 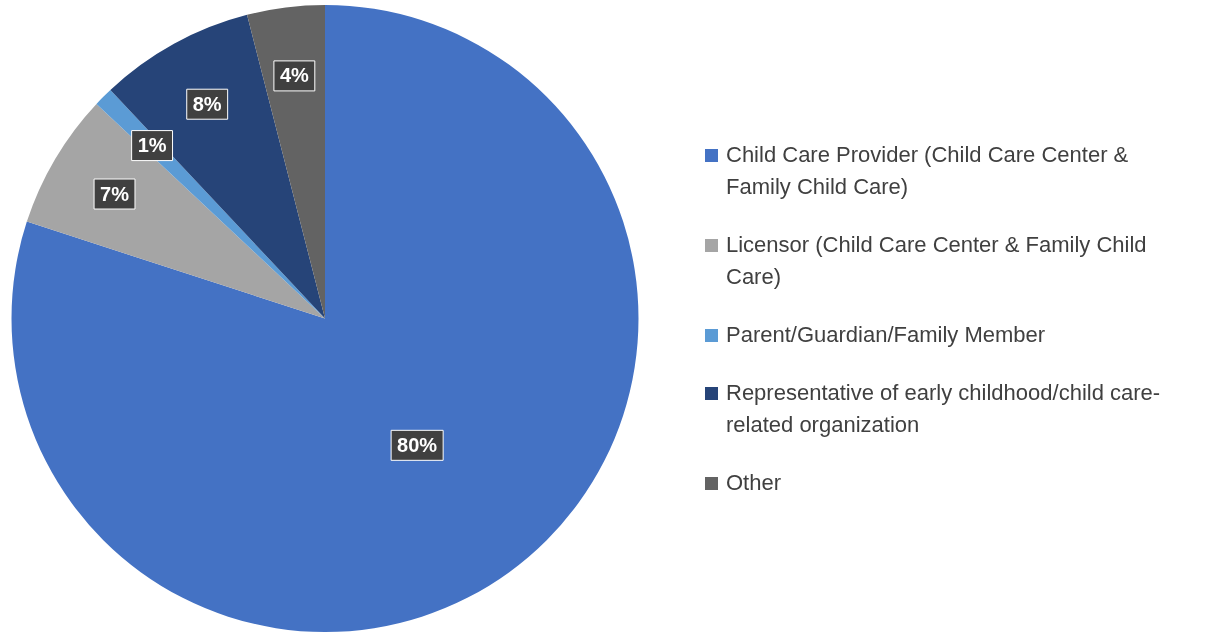 I want to click on data-label: 80%, so click(x=417, y=444).